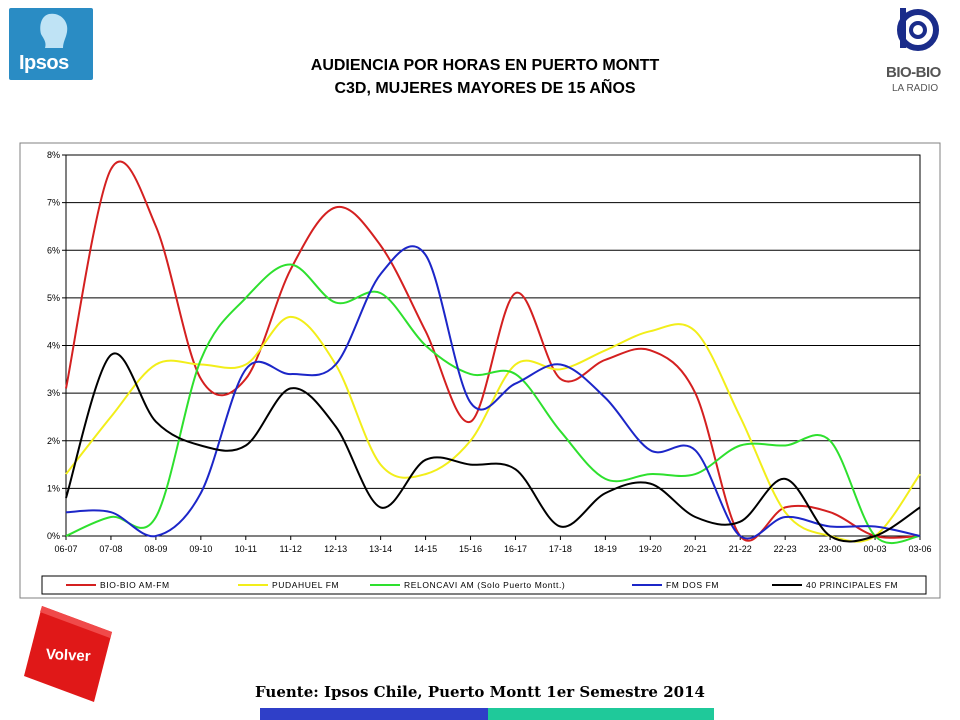  Describe the element at coordinates (918, 29) in the screenshot. I see `biobio-emblem-icon` at that location.